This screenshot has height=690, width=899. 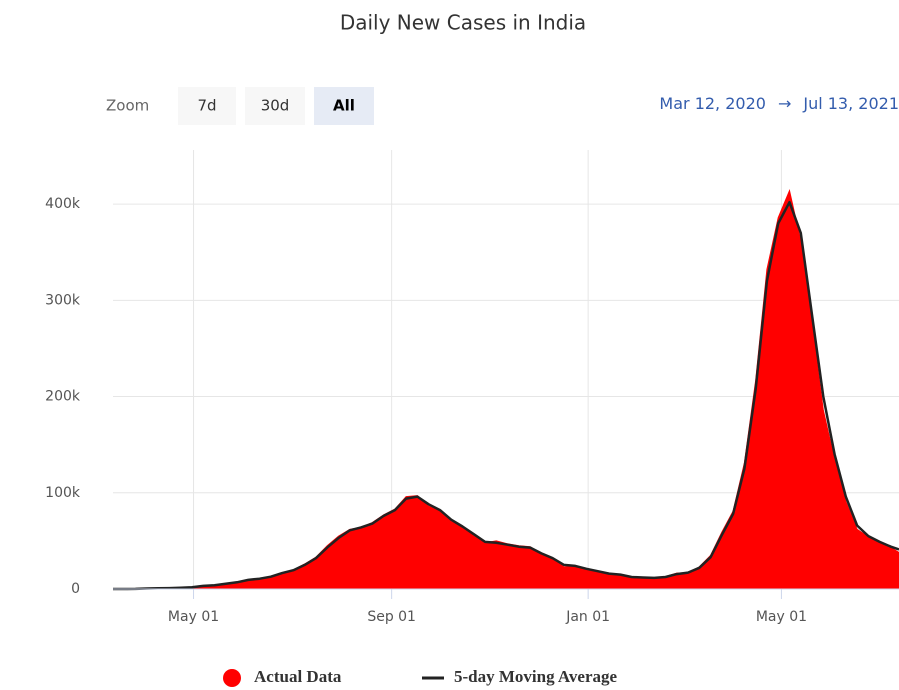 What do you see at coordinates (712, 103) in the screenshot?
I see `range-from: Mar 12, 2020` at bounding box center [712, 103].